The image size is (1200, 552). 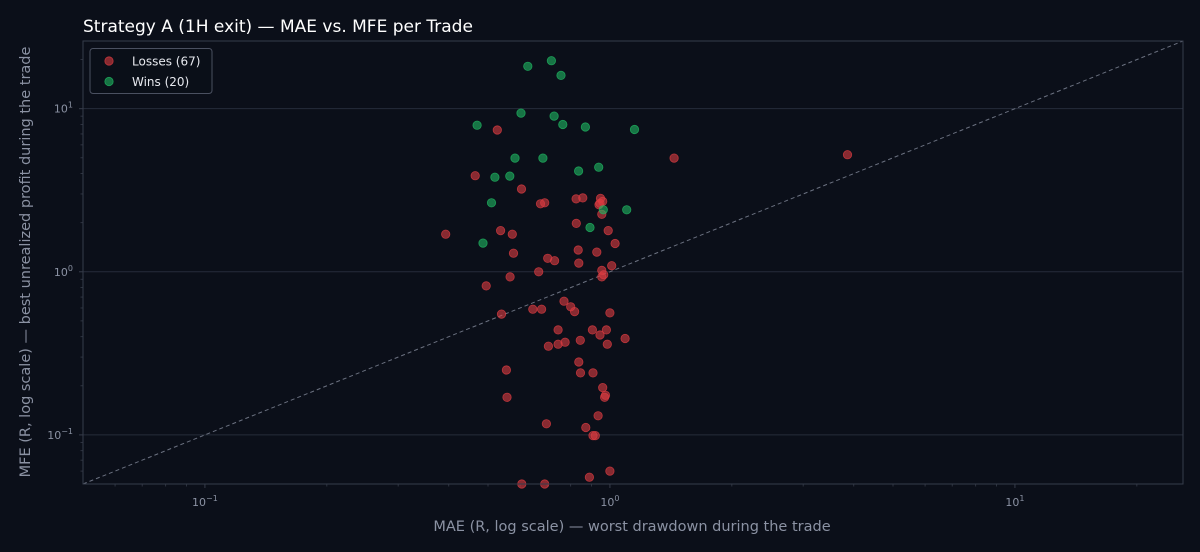 What do you see at coordinates (63, 108) in the screenshot?
I see `y-tick-label: 10¹` at bounding box center [63, 108].